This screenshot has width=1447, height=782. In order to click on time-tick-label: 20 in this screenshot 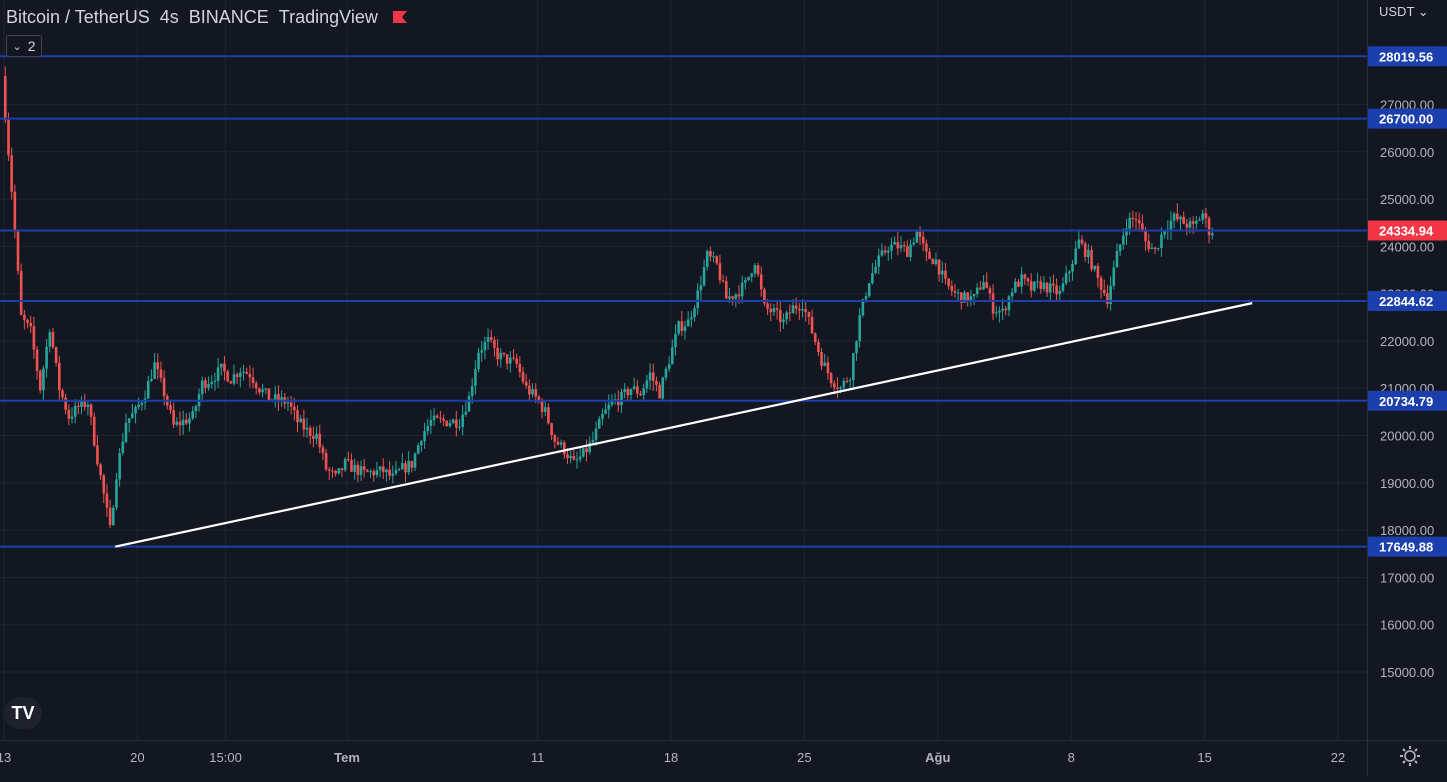, I will do `click(137, 757)`.